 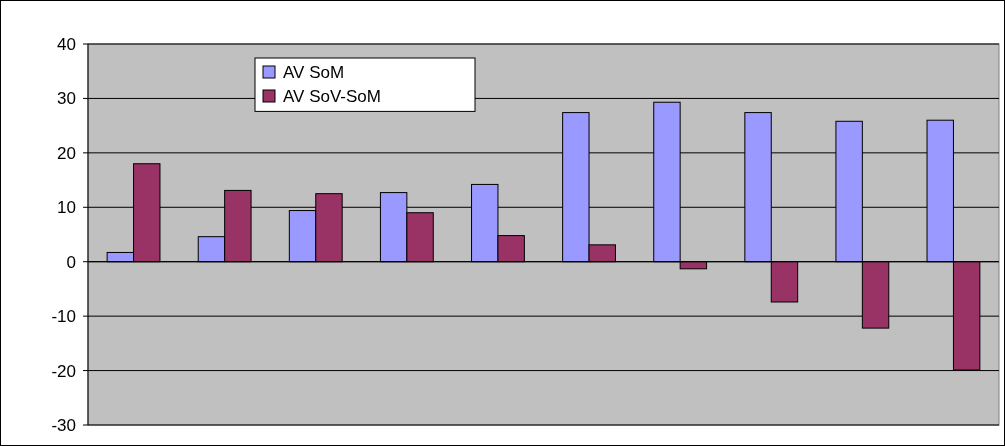 What do you see at coordinates (63, 371) in the screenshot?
I see `y-tick-label: -20` at bounding box center [63, 371].